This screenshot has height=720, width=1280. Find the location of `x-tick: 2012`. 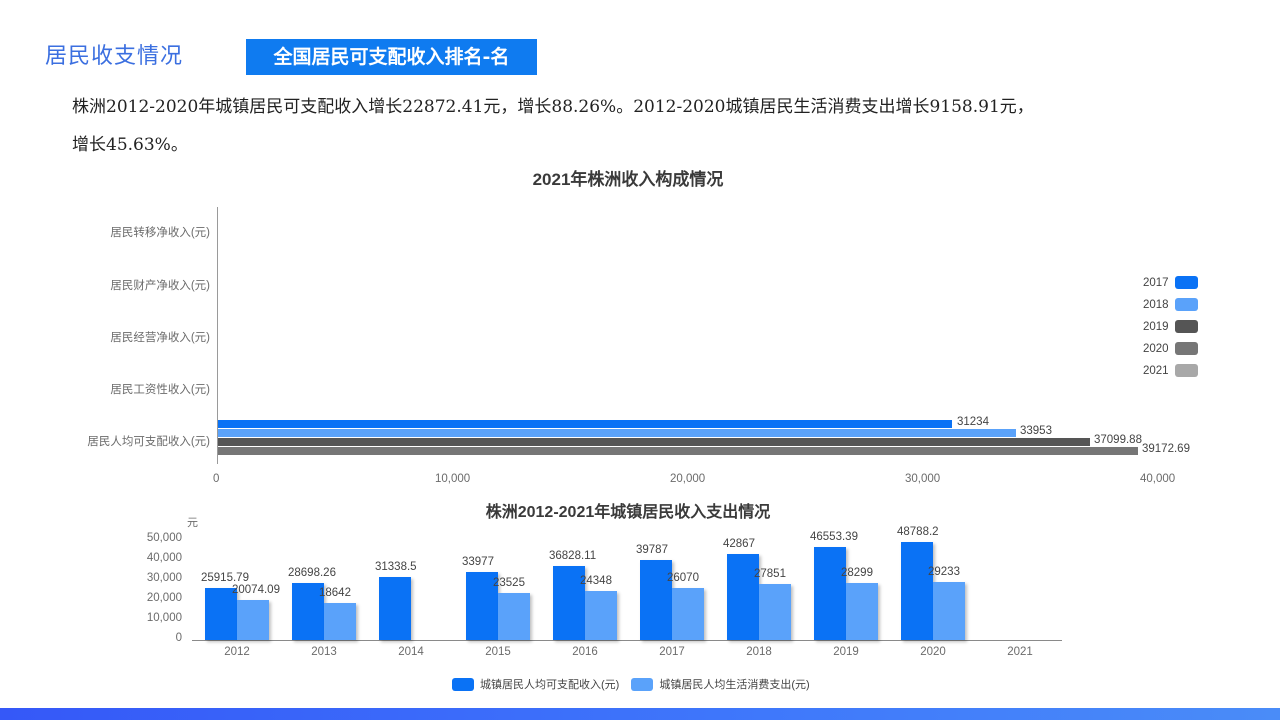

x-tick: 2012 is located at coordinates (237, 652).